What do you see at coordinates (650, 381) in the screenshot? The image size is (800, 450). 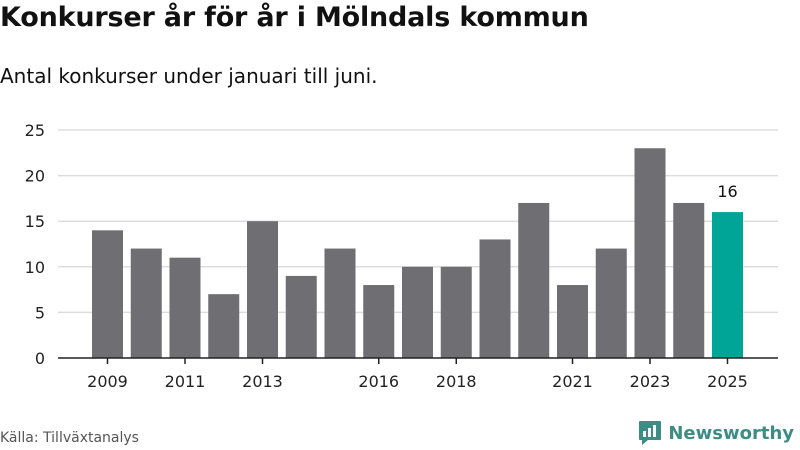 I see `x-tick-label: 2023` at bounding box center [650, 381].